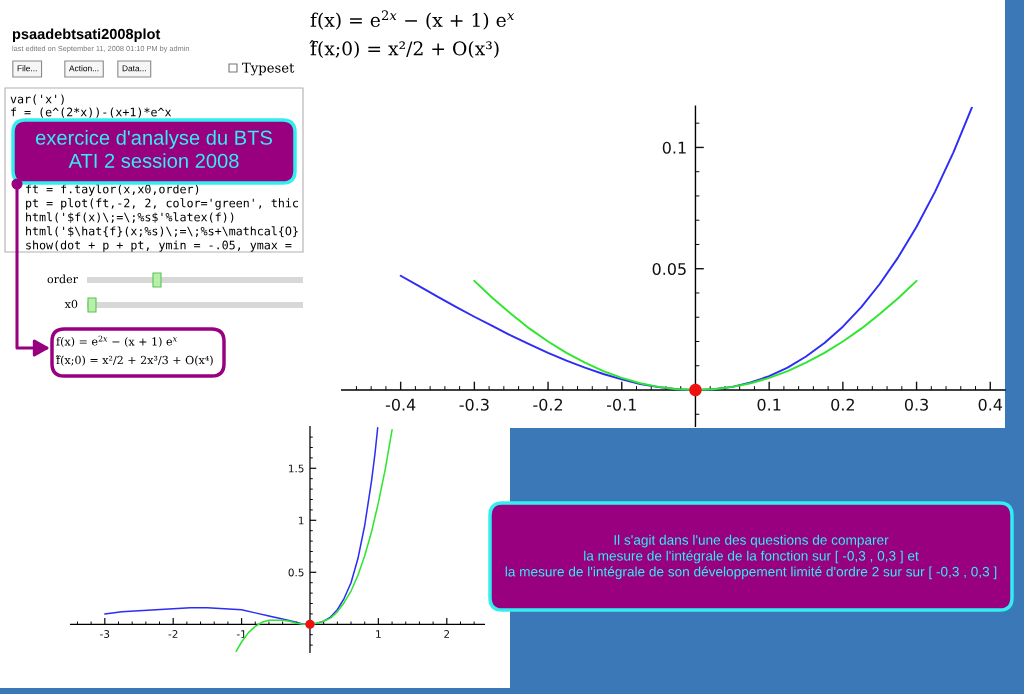 This screenshot has height=694, width=1024. What do you see at coordinates (669, 269) in the screenshot?
I see `y-tick-label: 0.05` at bounding box center [669, 269].